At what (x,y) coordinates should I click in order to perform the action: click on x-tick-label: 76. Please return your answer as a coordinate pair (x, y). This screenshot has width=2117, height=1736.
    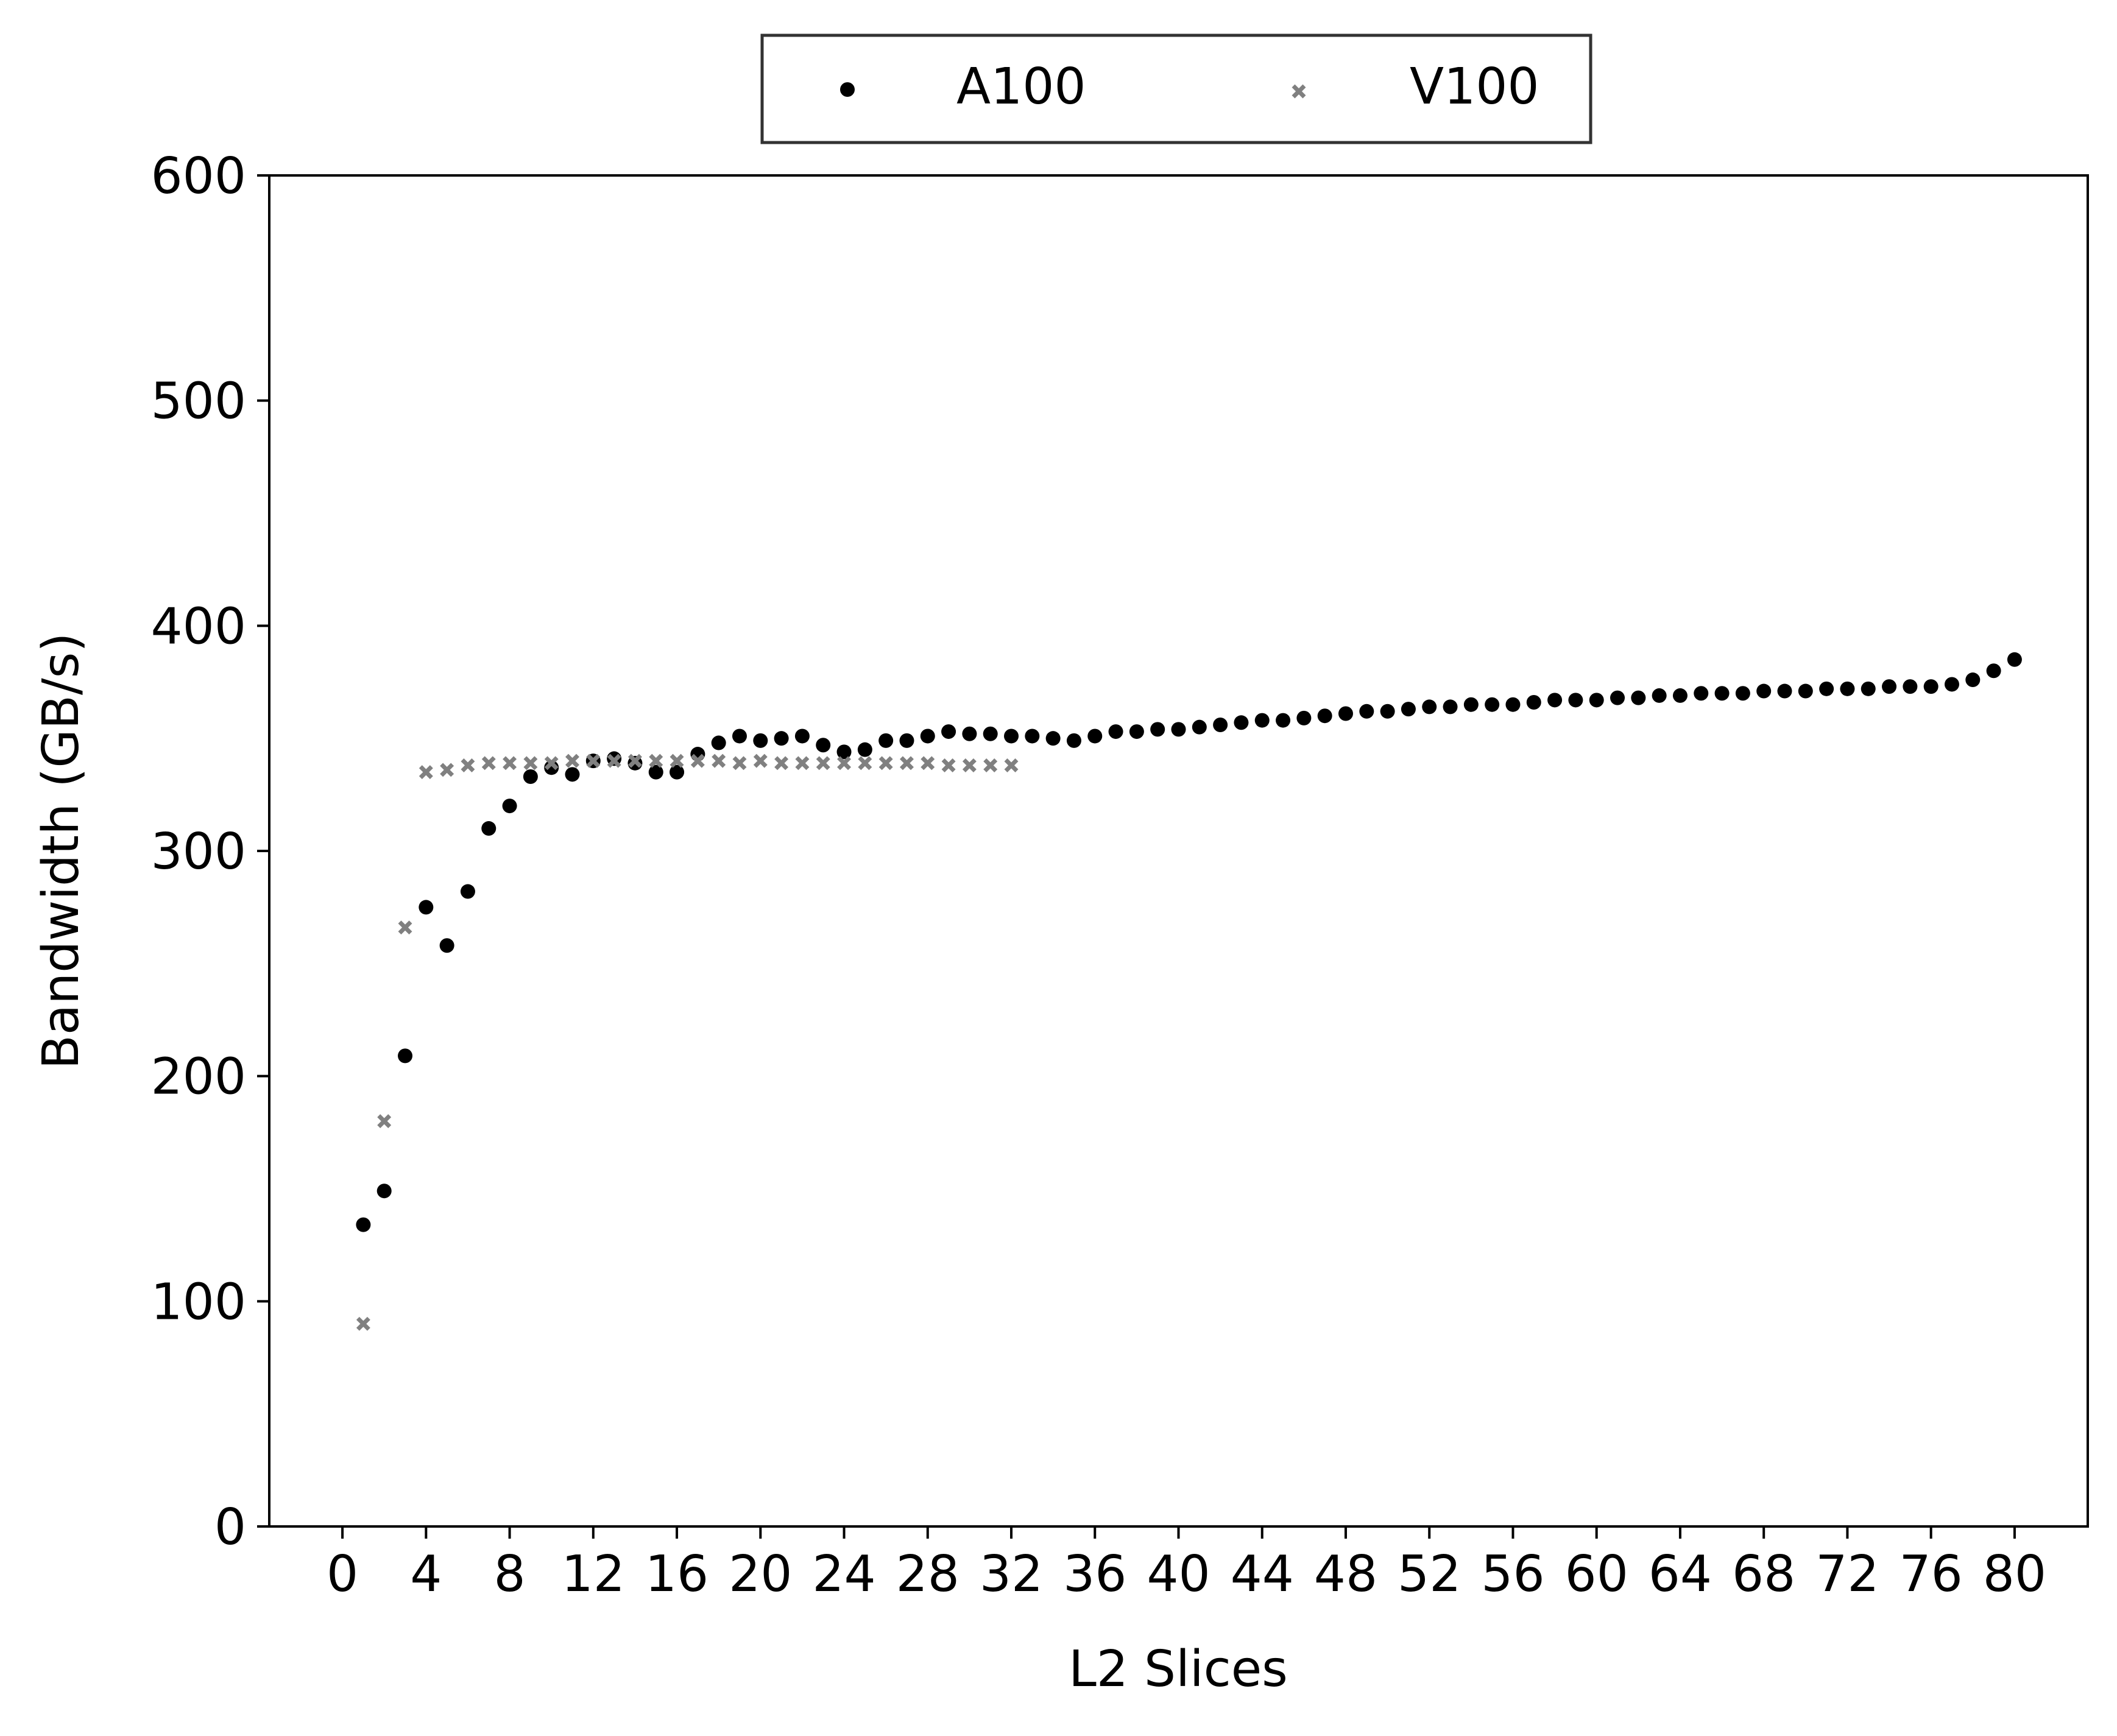
    Looking at the image, I should click on (1931, 1574).